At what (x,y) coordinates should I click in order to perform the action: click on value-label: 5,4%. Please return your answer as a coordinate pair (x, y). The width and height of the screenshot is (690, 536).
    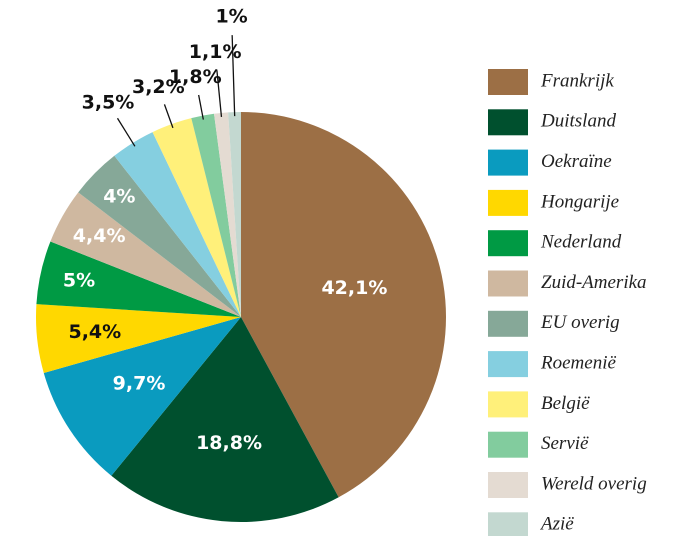
    Looking at the image, I should click on (94, 332).